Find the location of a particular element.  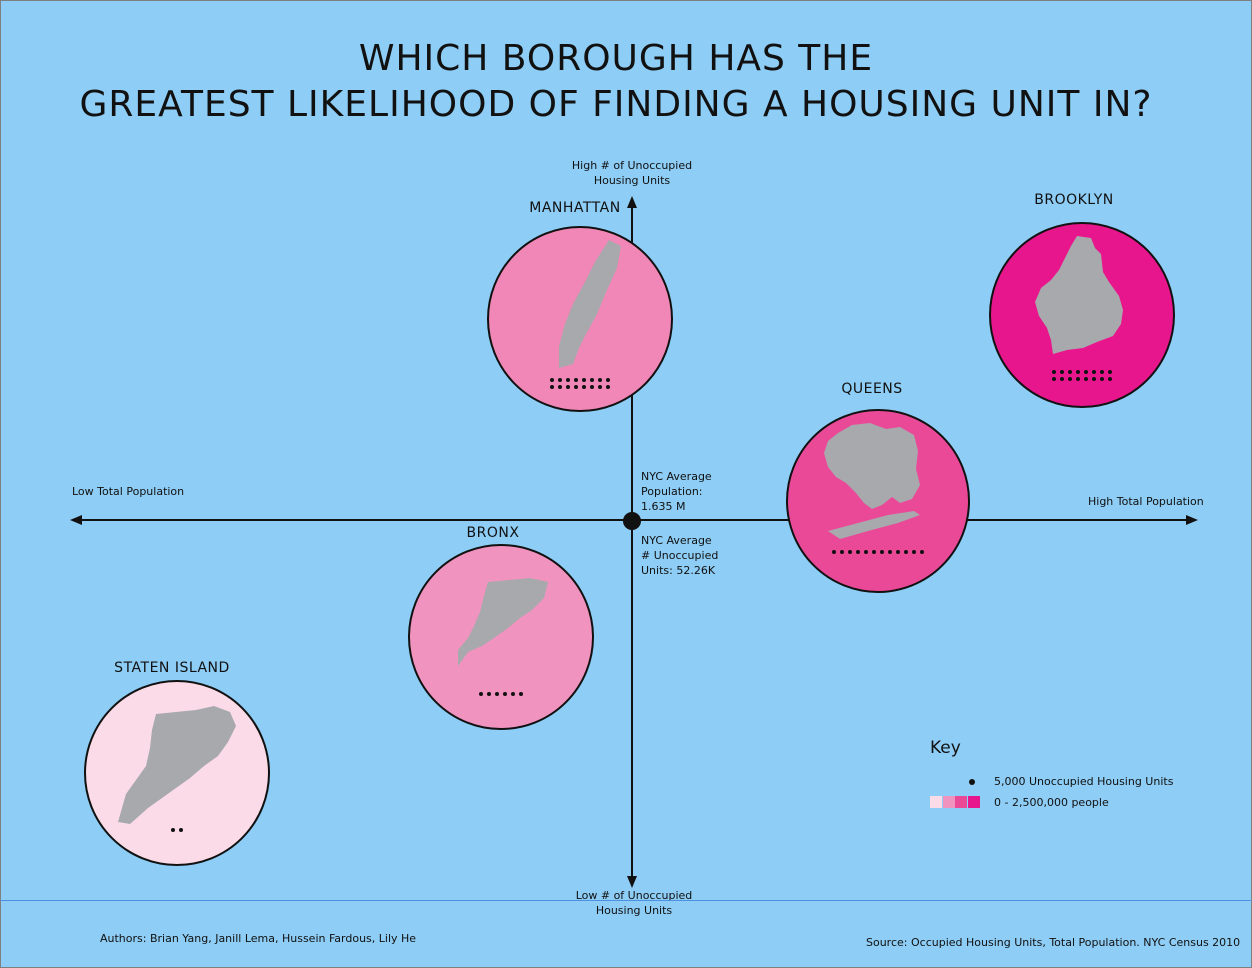

key-scale-label: 0 - 2,500,000 people is located at coordinates (1051, 802).